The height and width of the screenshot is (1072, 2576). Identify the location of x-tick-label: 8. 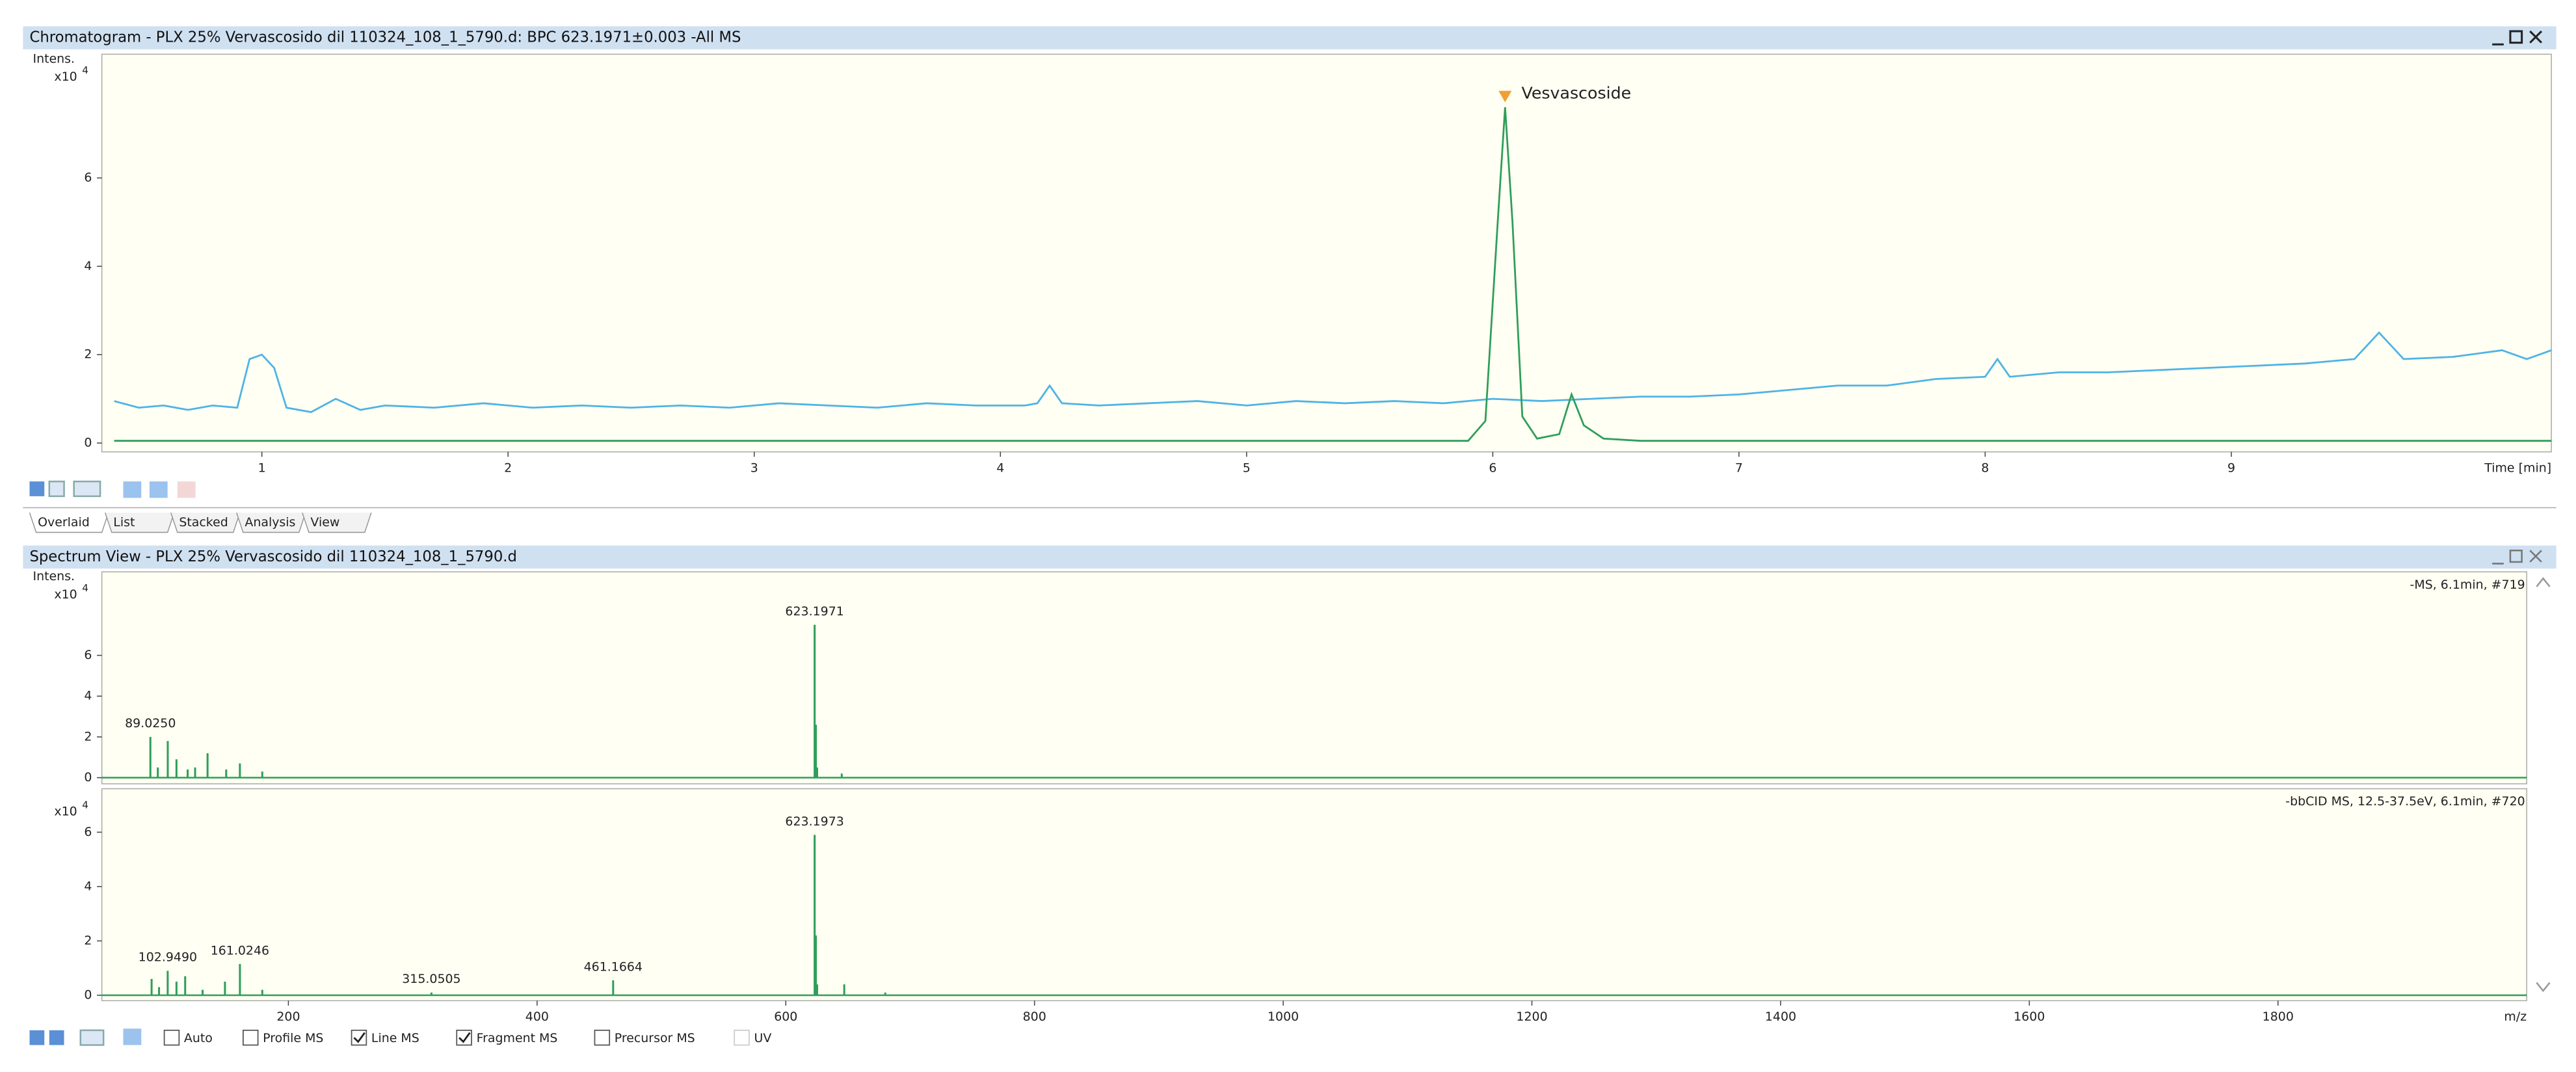
(1985, 468).